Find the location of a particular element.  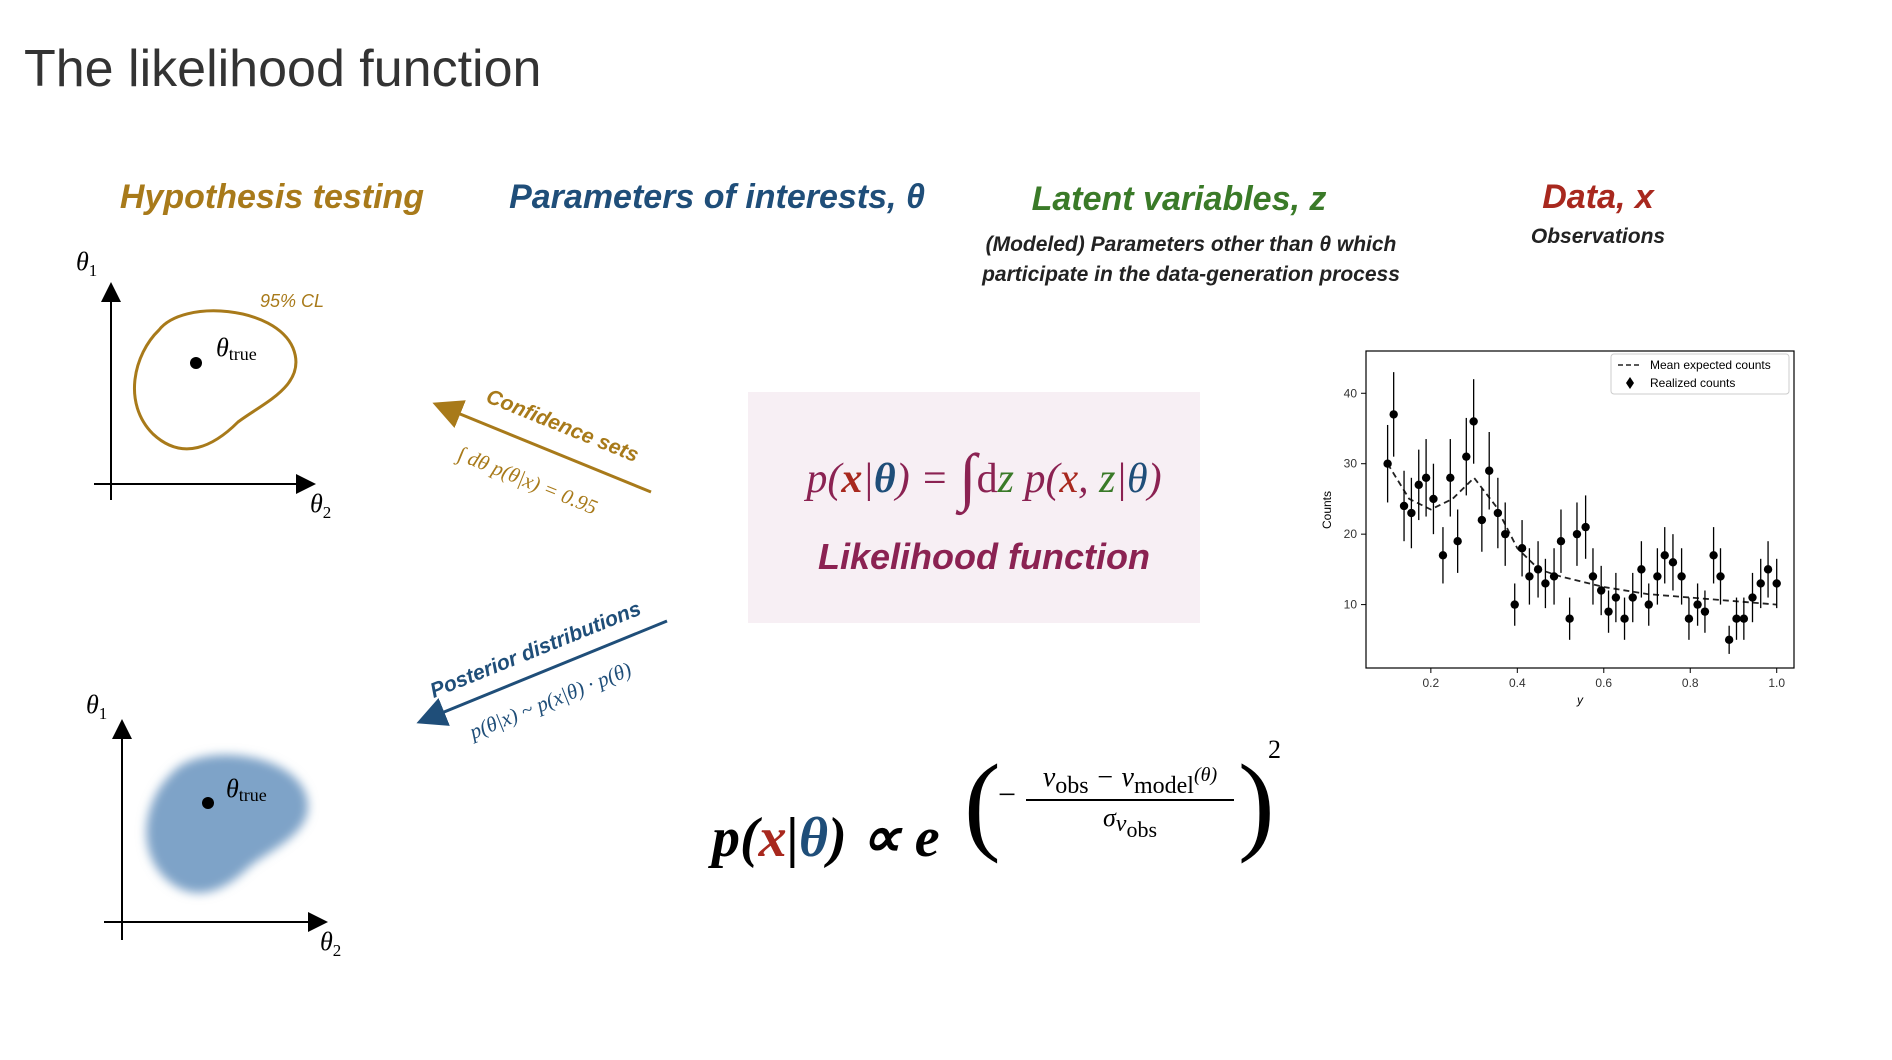

formula-part: ) = is located at coordinates (926, 479).